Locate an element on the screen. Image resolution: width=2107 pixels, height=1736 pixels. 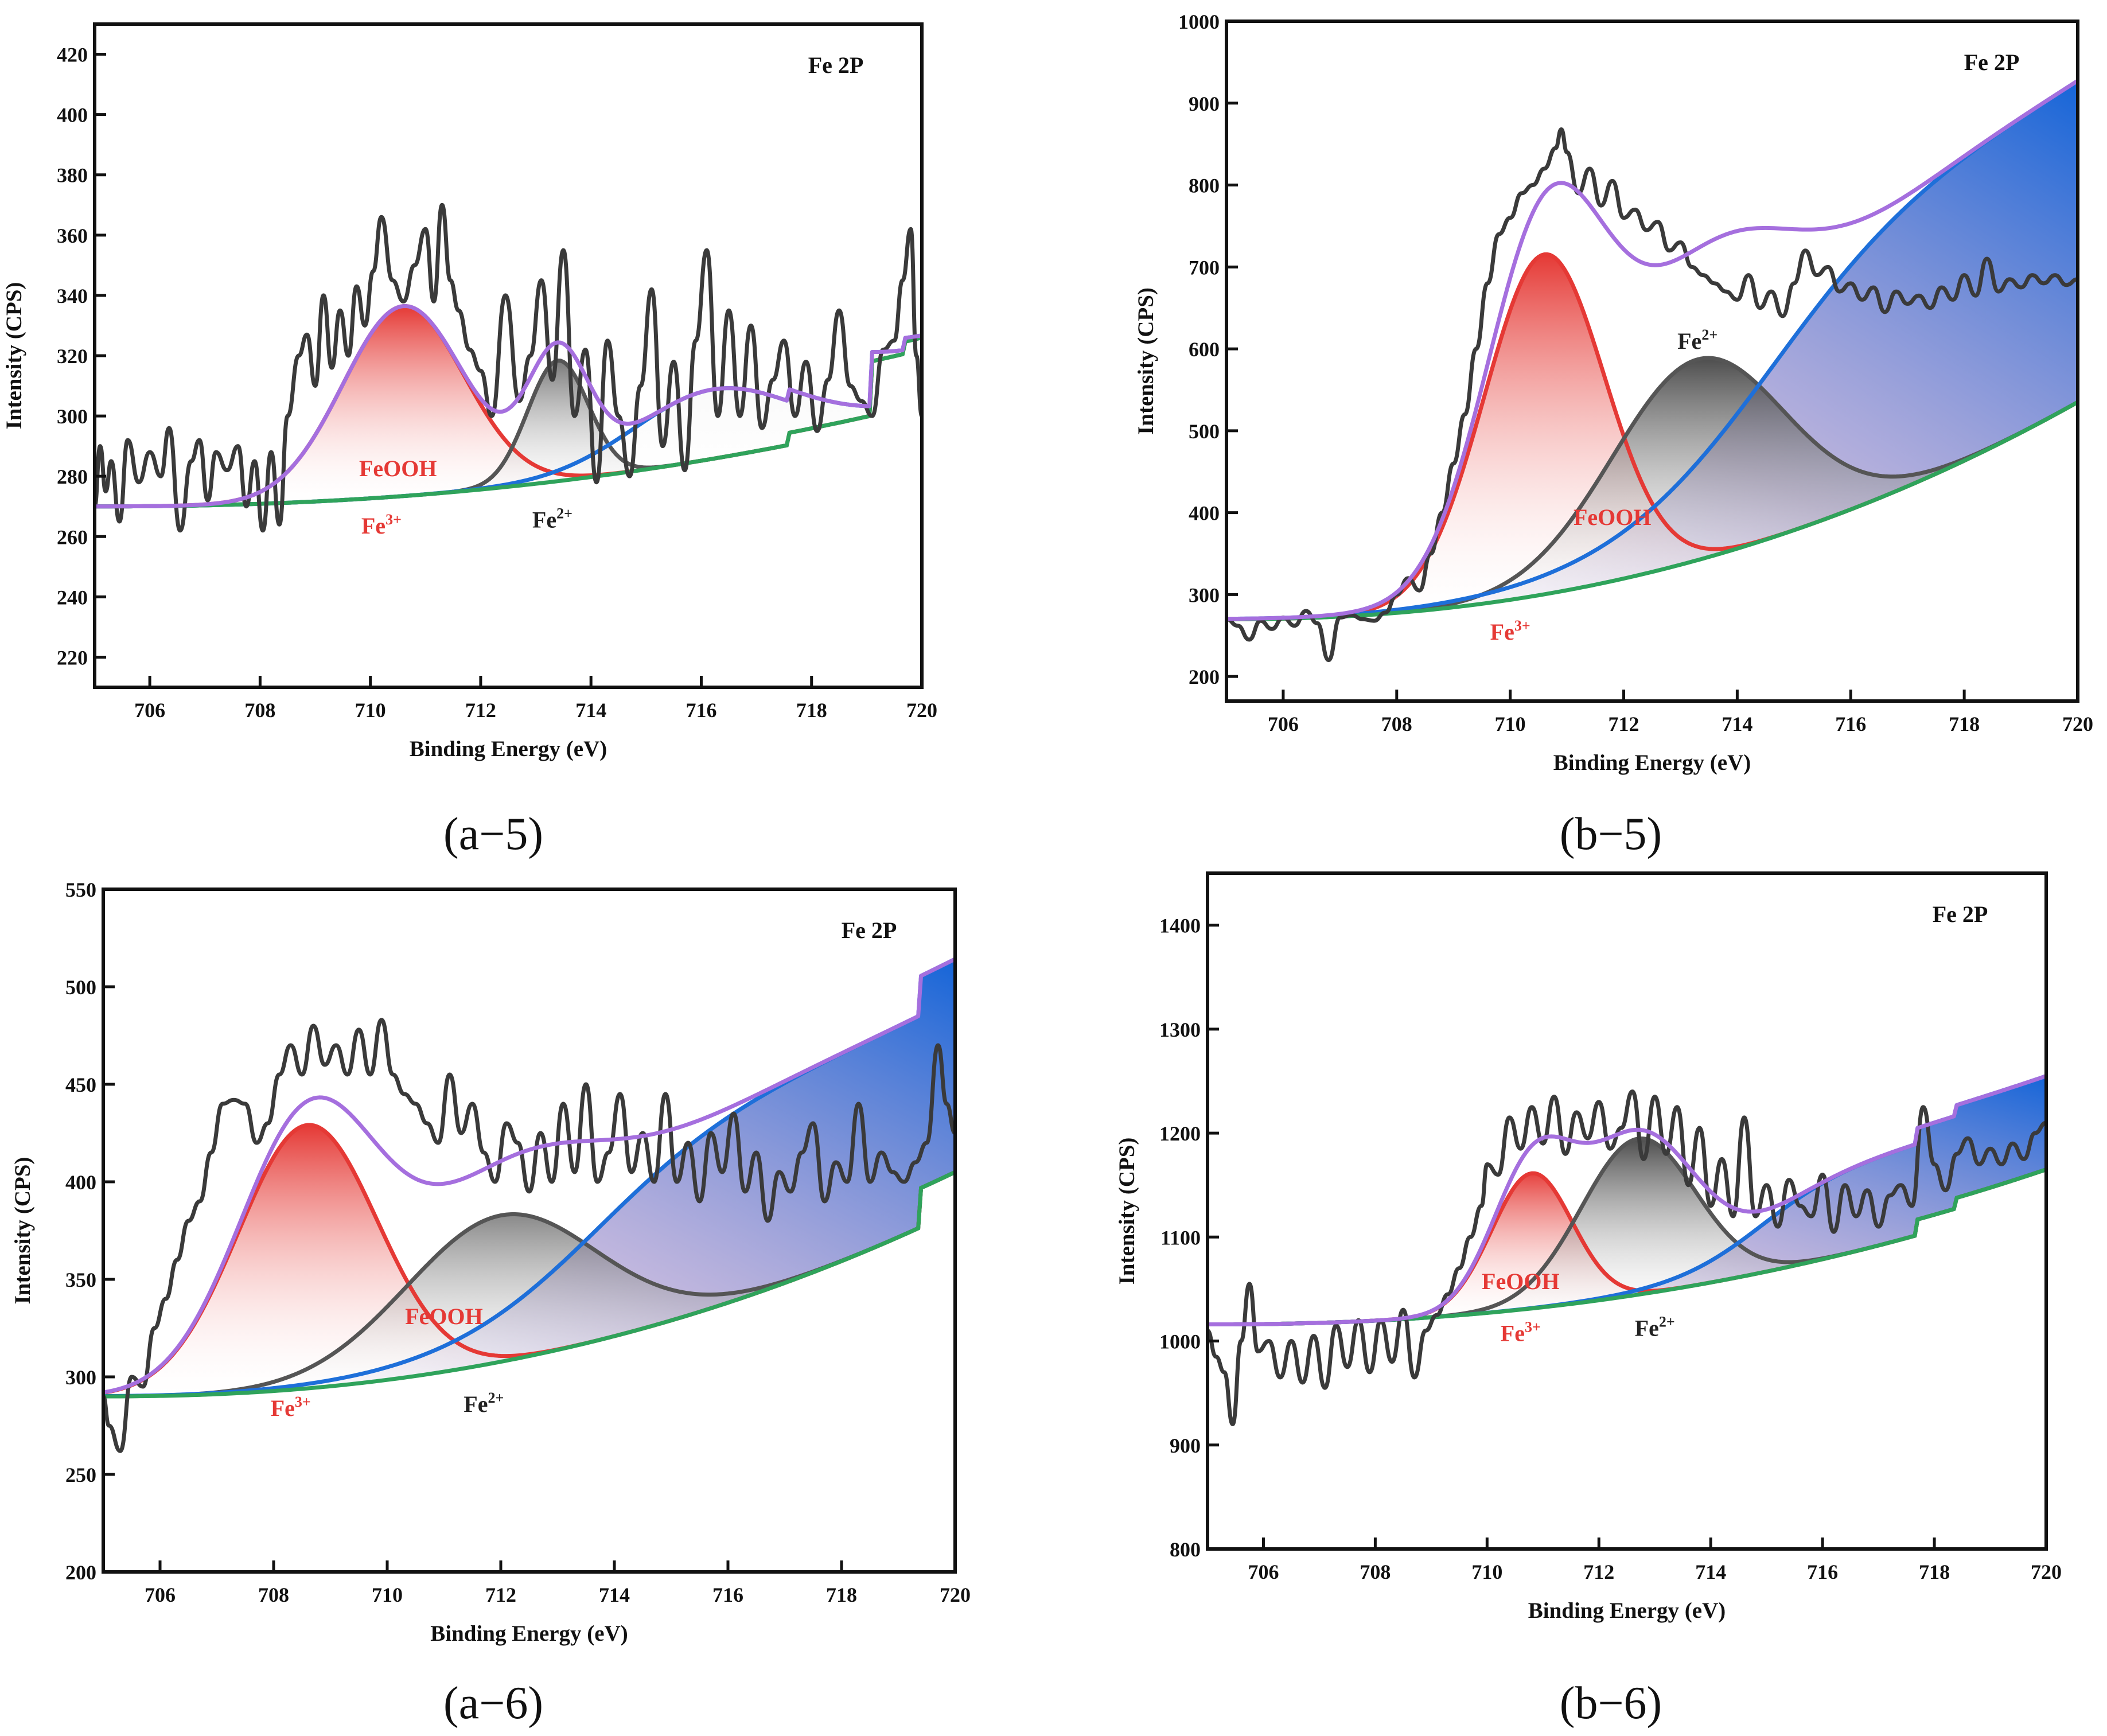
component-fill-red is located at coordinates (529, 1260).